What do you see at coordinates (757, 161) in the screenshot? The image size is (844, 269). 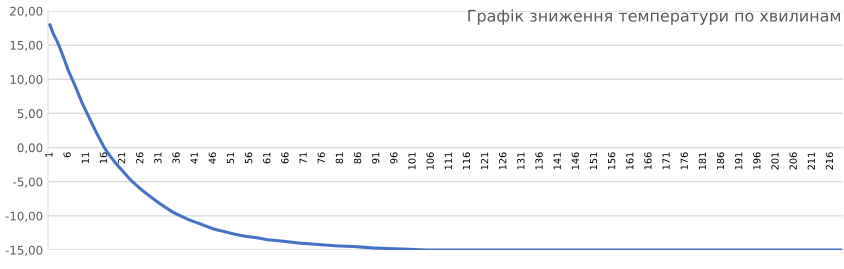 I see `x-tick-label: 196` at bounding box center [757, 161].